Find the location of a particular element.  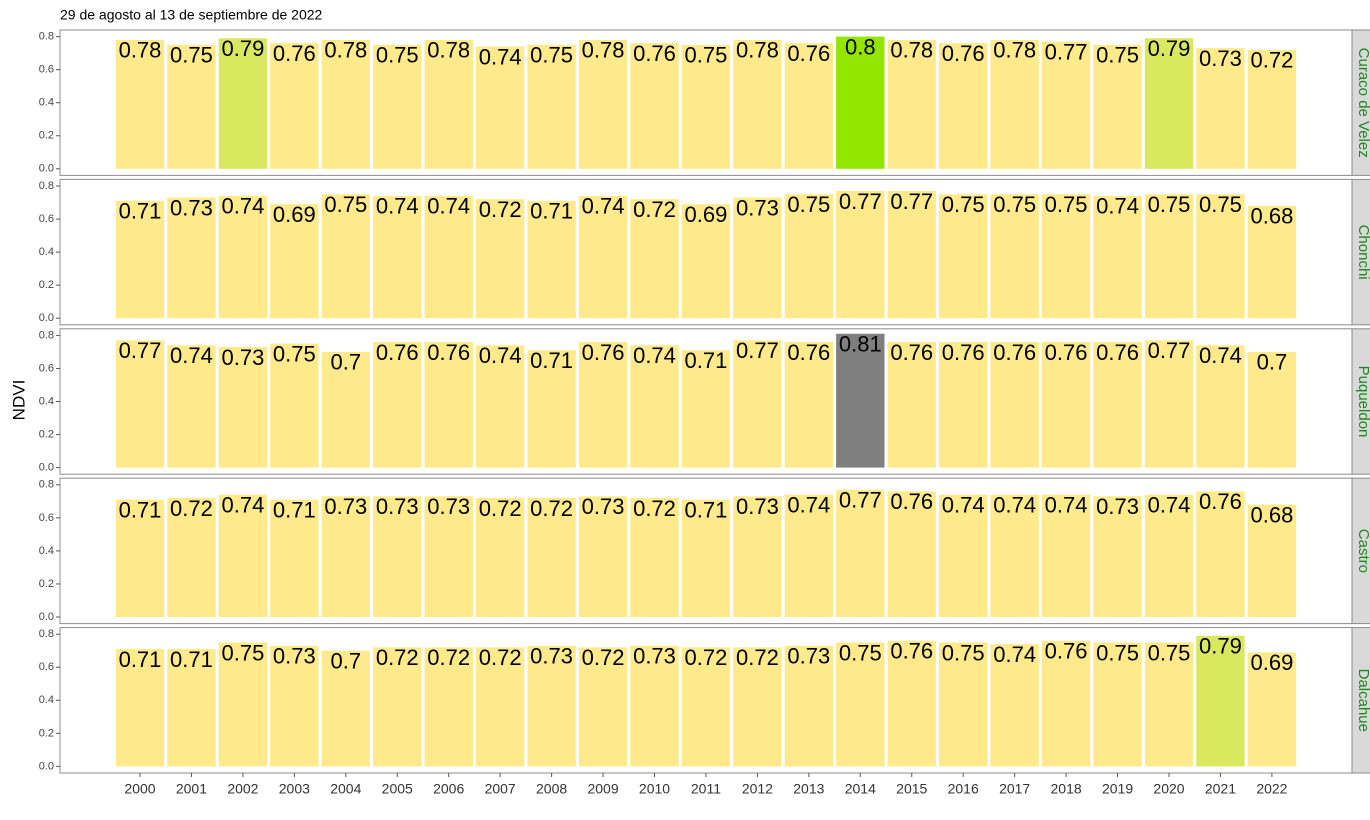

x-tick-label: 2019 is located at coordinates (1117, 789).